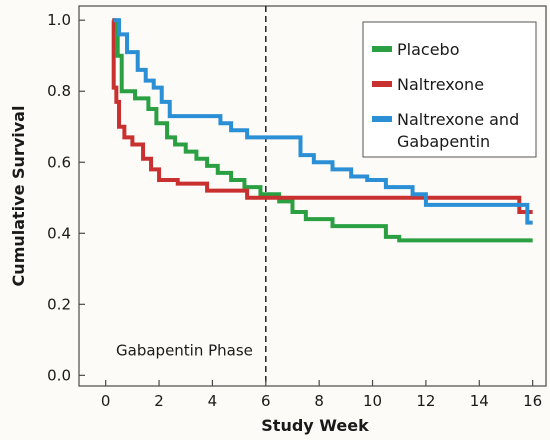 The height and width of the screenshot is (440, 550). I want to click on y-axis-title: Cumulative Survival, so click(18, 196).